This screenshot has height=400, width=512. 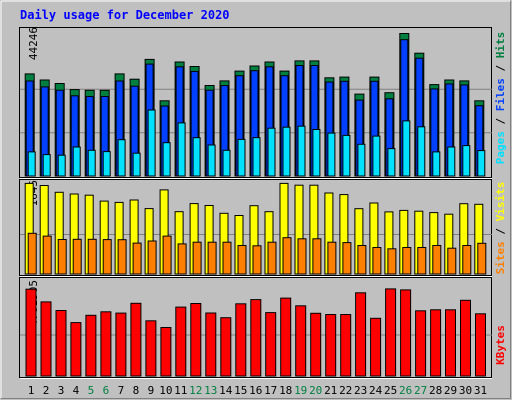 I want to click on x-tick-label: 8, so click(x=136, y=390).